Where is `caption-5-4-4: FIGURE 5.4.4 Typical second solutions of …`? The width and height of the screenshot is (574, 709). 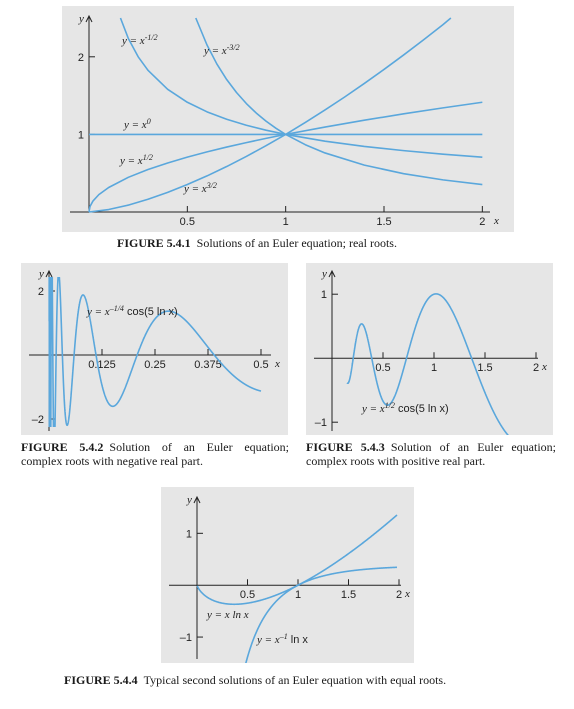 caption-5-4-4: FIGURE 5.4.4 Typical second solutions of … is located at coordinates (304, 680).